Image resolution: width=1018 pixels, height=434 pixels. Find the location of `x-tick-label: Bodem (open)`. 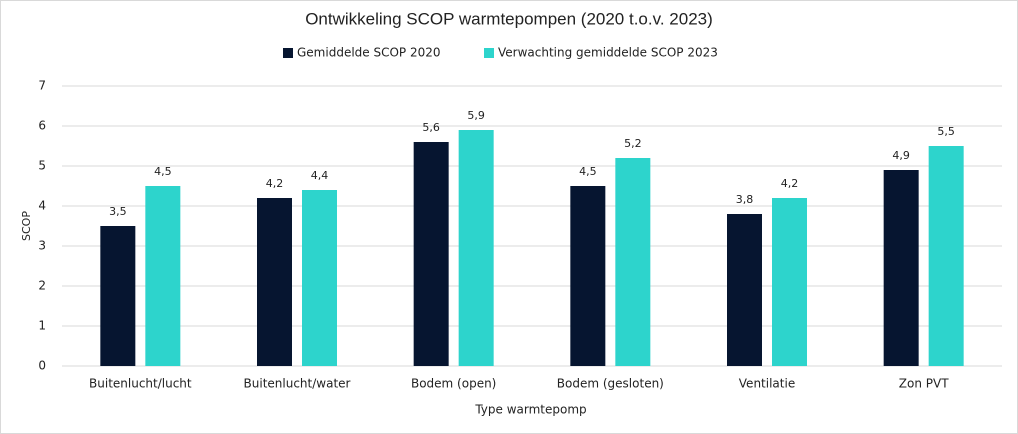

x-tick-label: Bodem (open) is located at coordinates (453, 384).